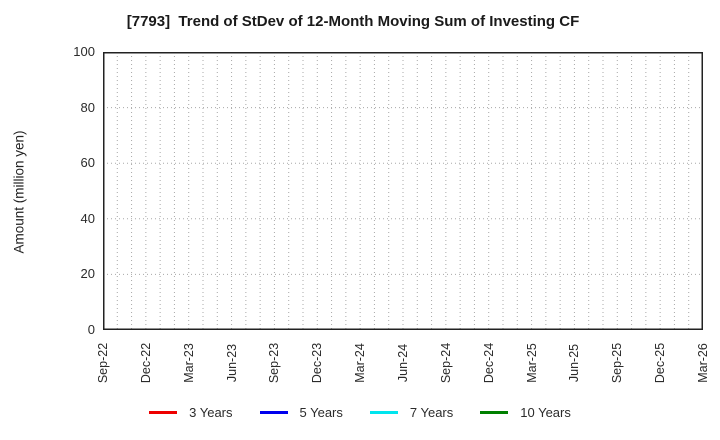 This screenshot has height=440, width=720. Describe the element at coordinates (360, 412) in the screenshot. I see `legend: 3 Years 5 Years 7 Years 10 Years` at that location.